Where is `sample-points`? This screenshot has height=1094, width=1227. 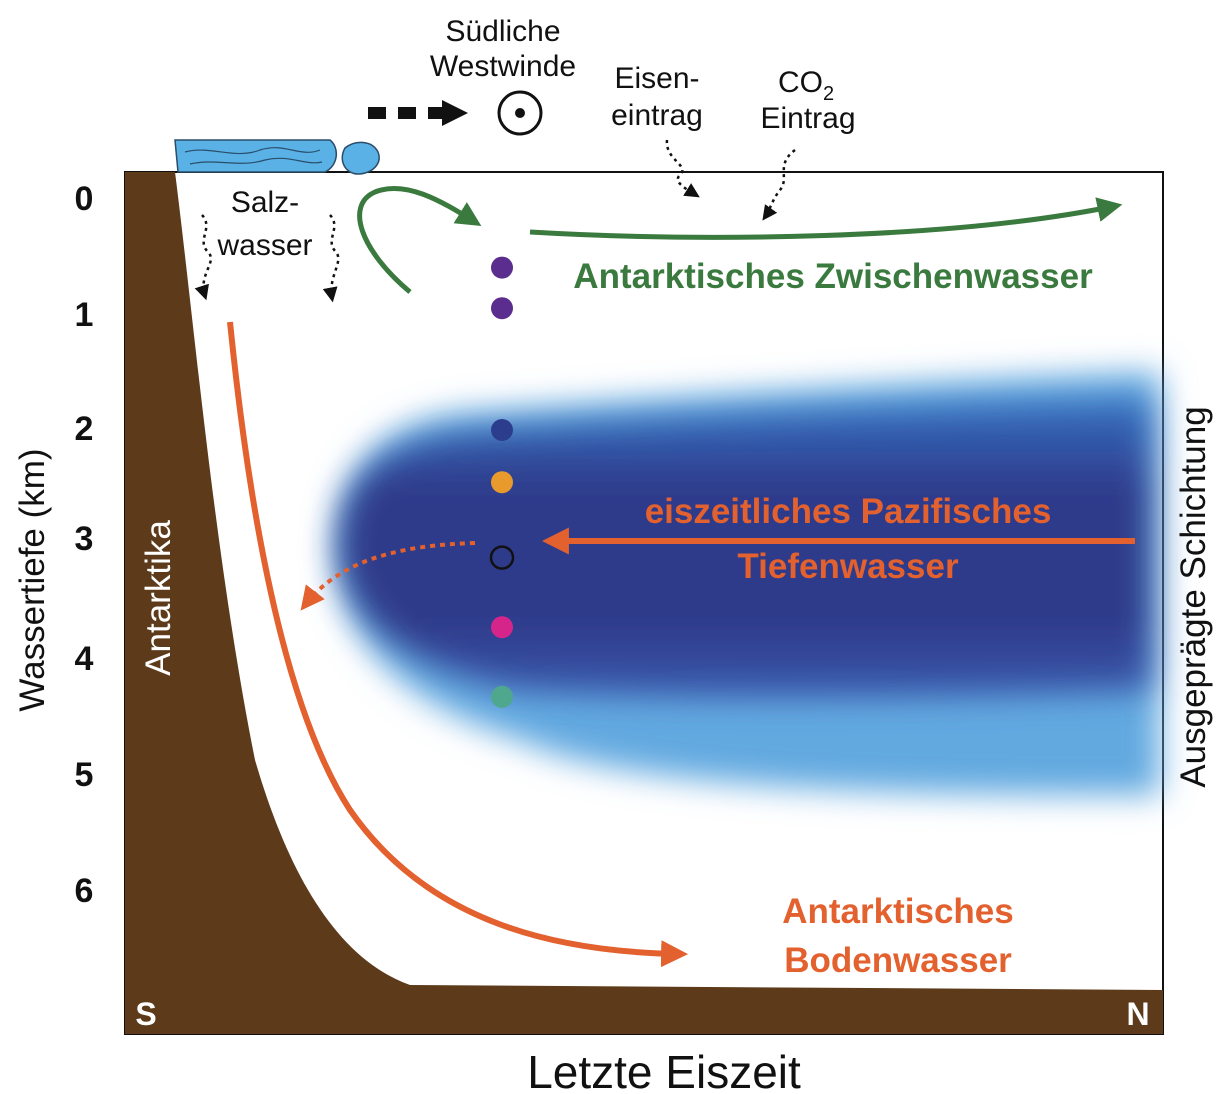
sample-points is located at coordinates (502, 482).